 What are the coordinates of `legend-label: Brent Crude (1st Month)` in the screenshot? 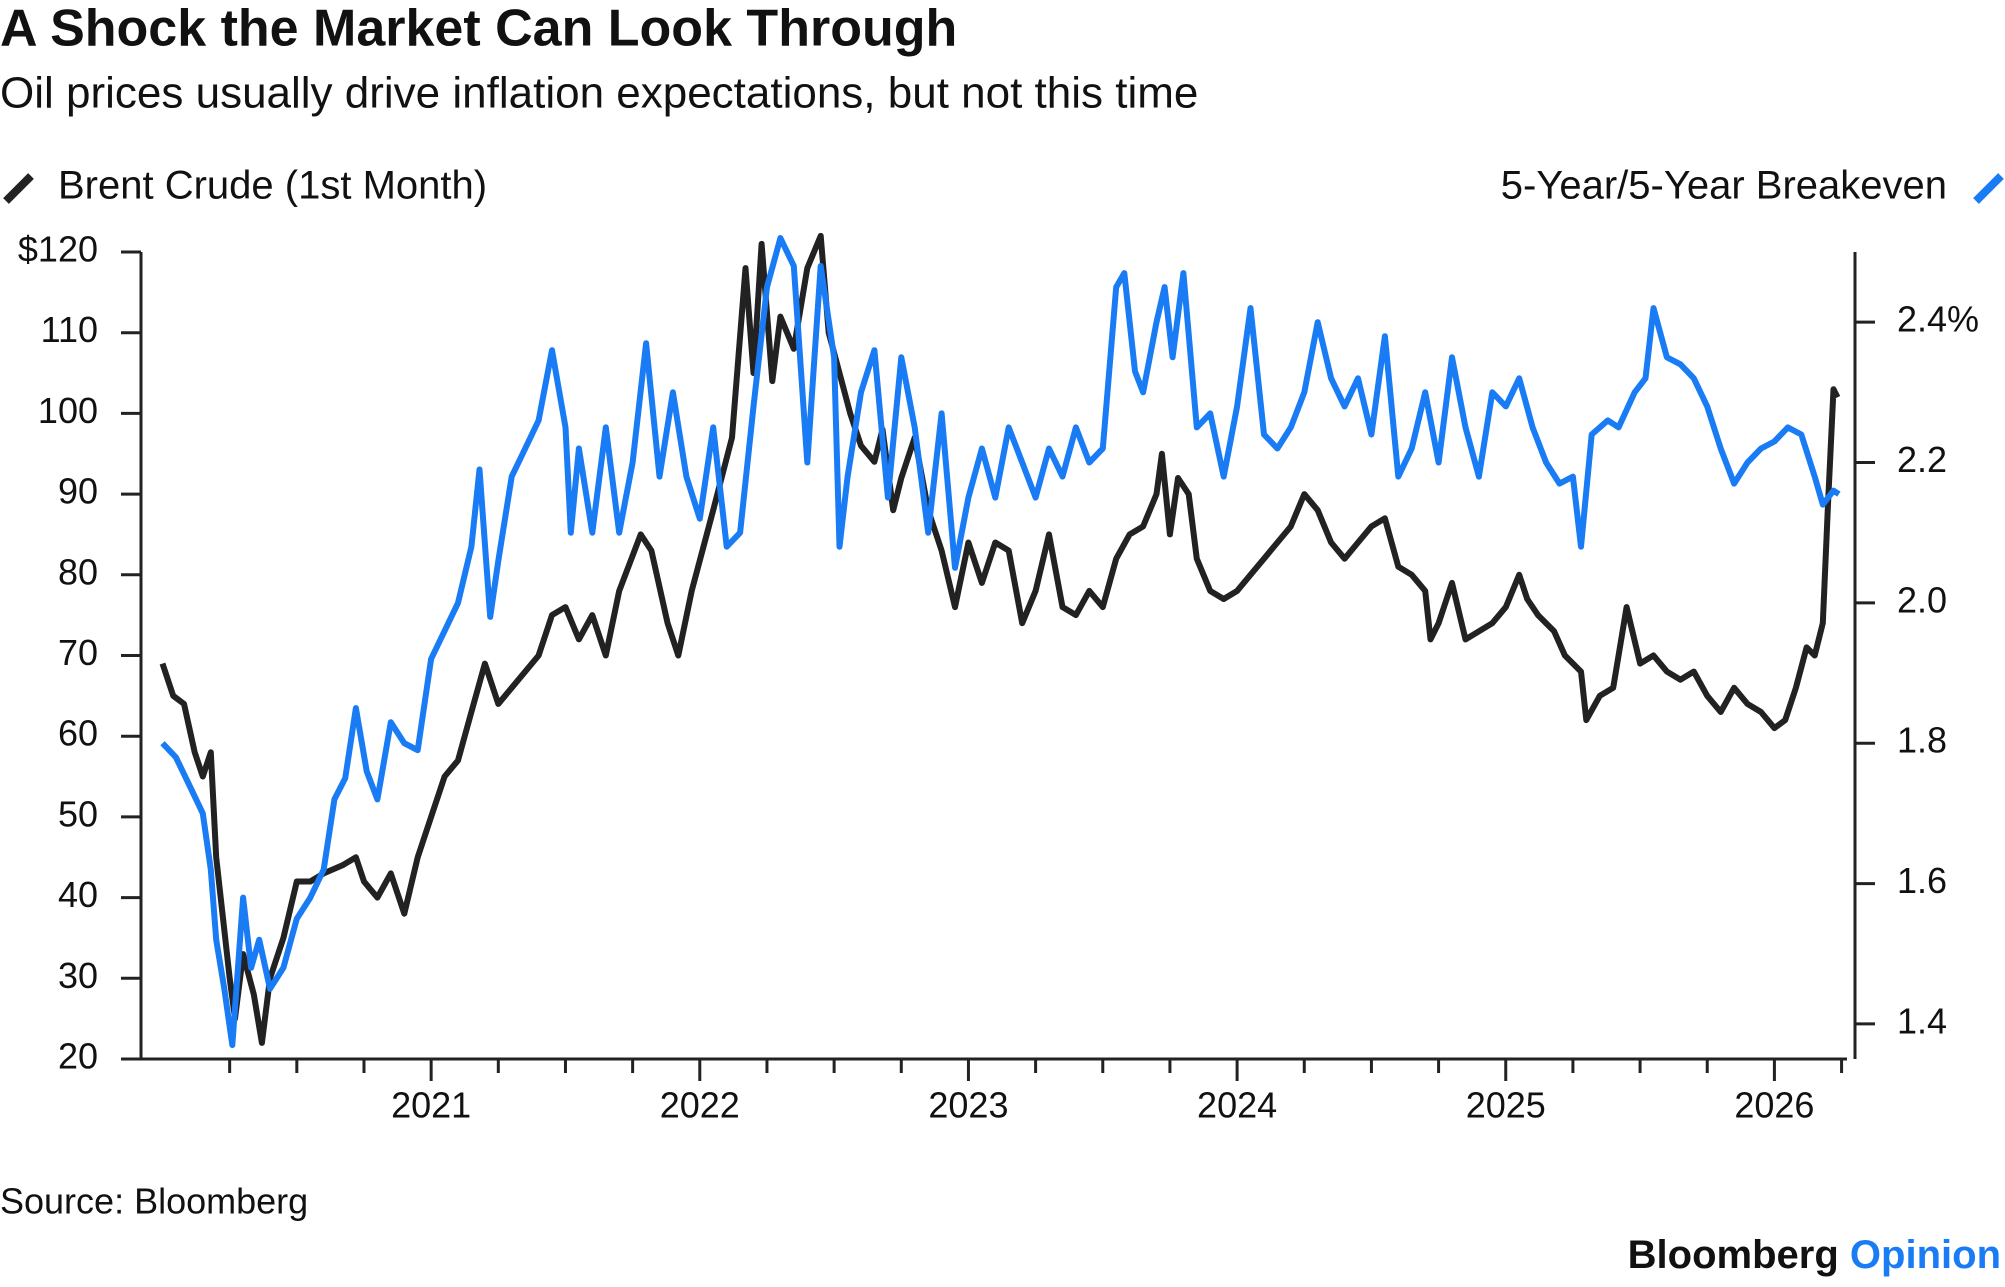 It's located at (272, 186).